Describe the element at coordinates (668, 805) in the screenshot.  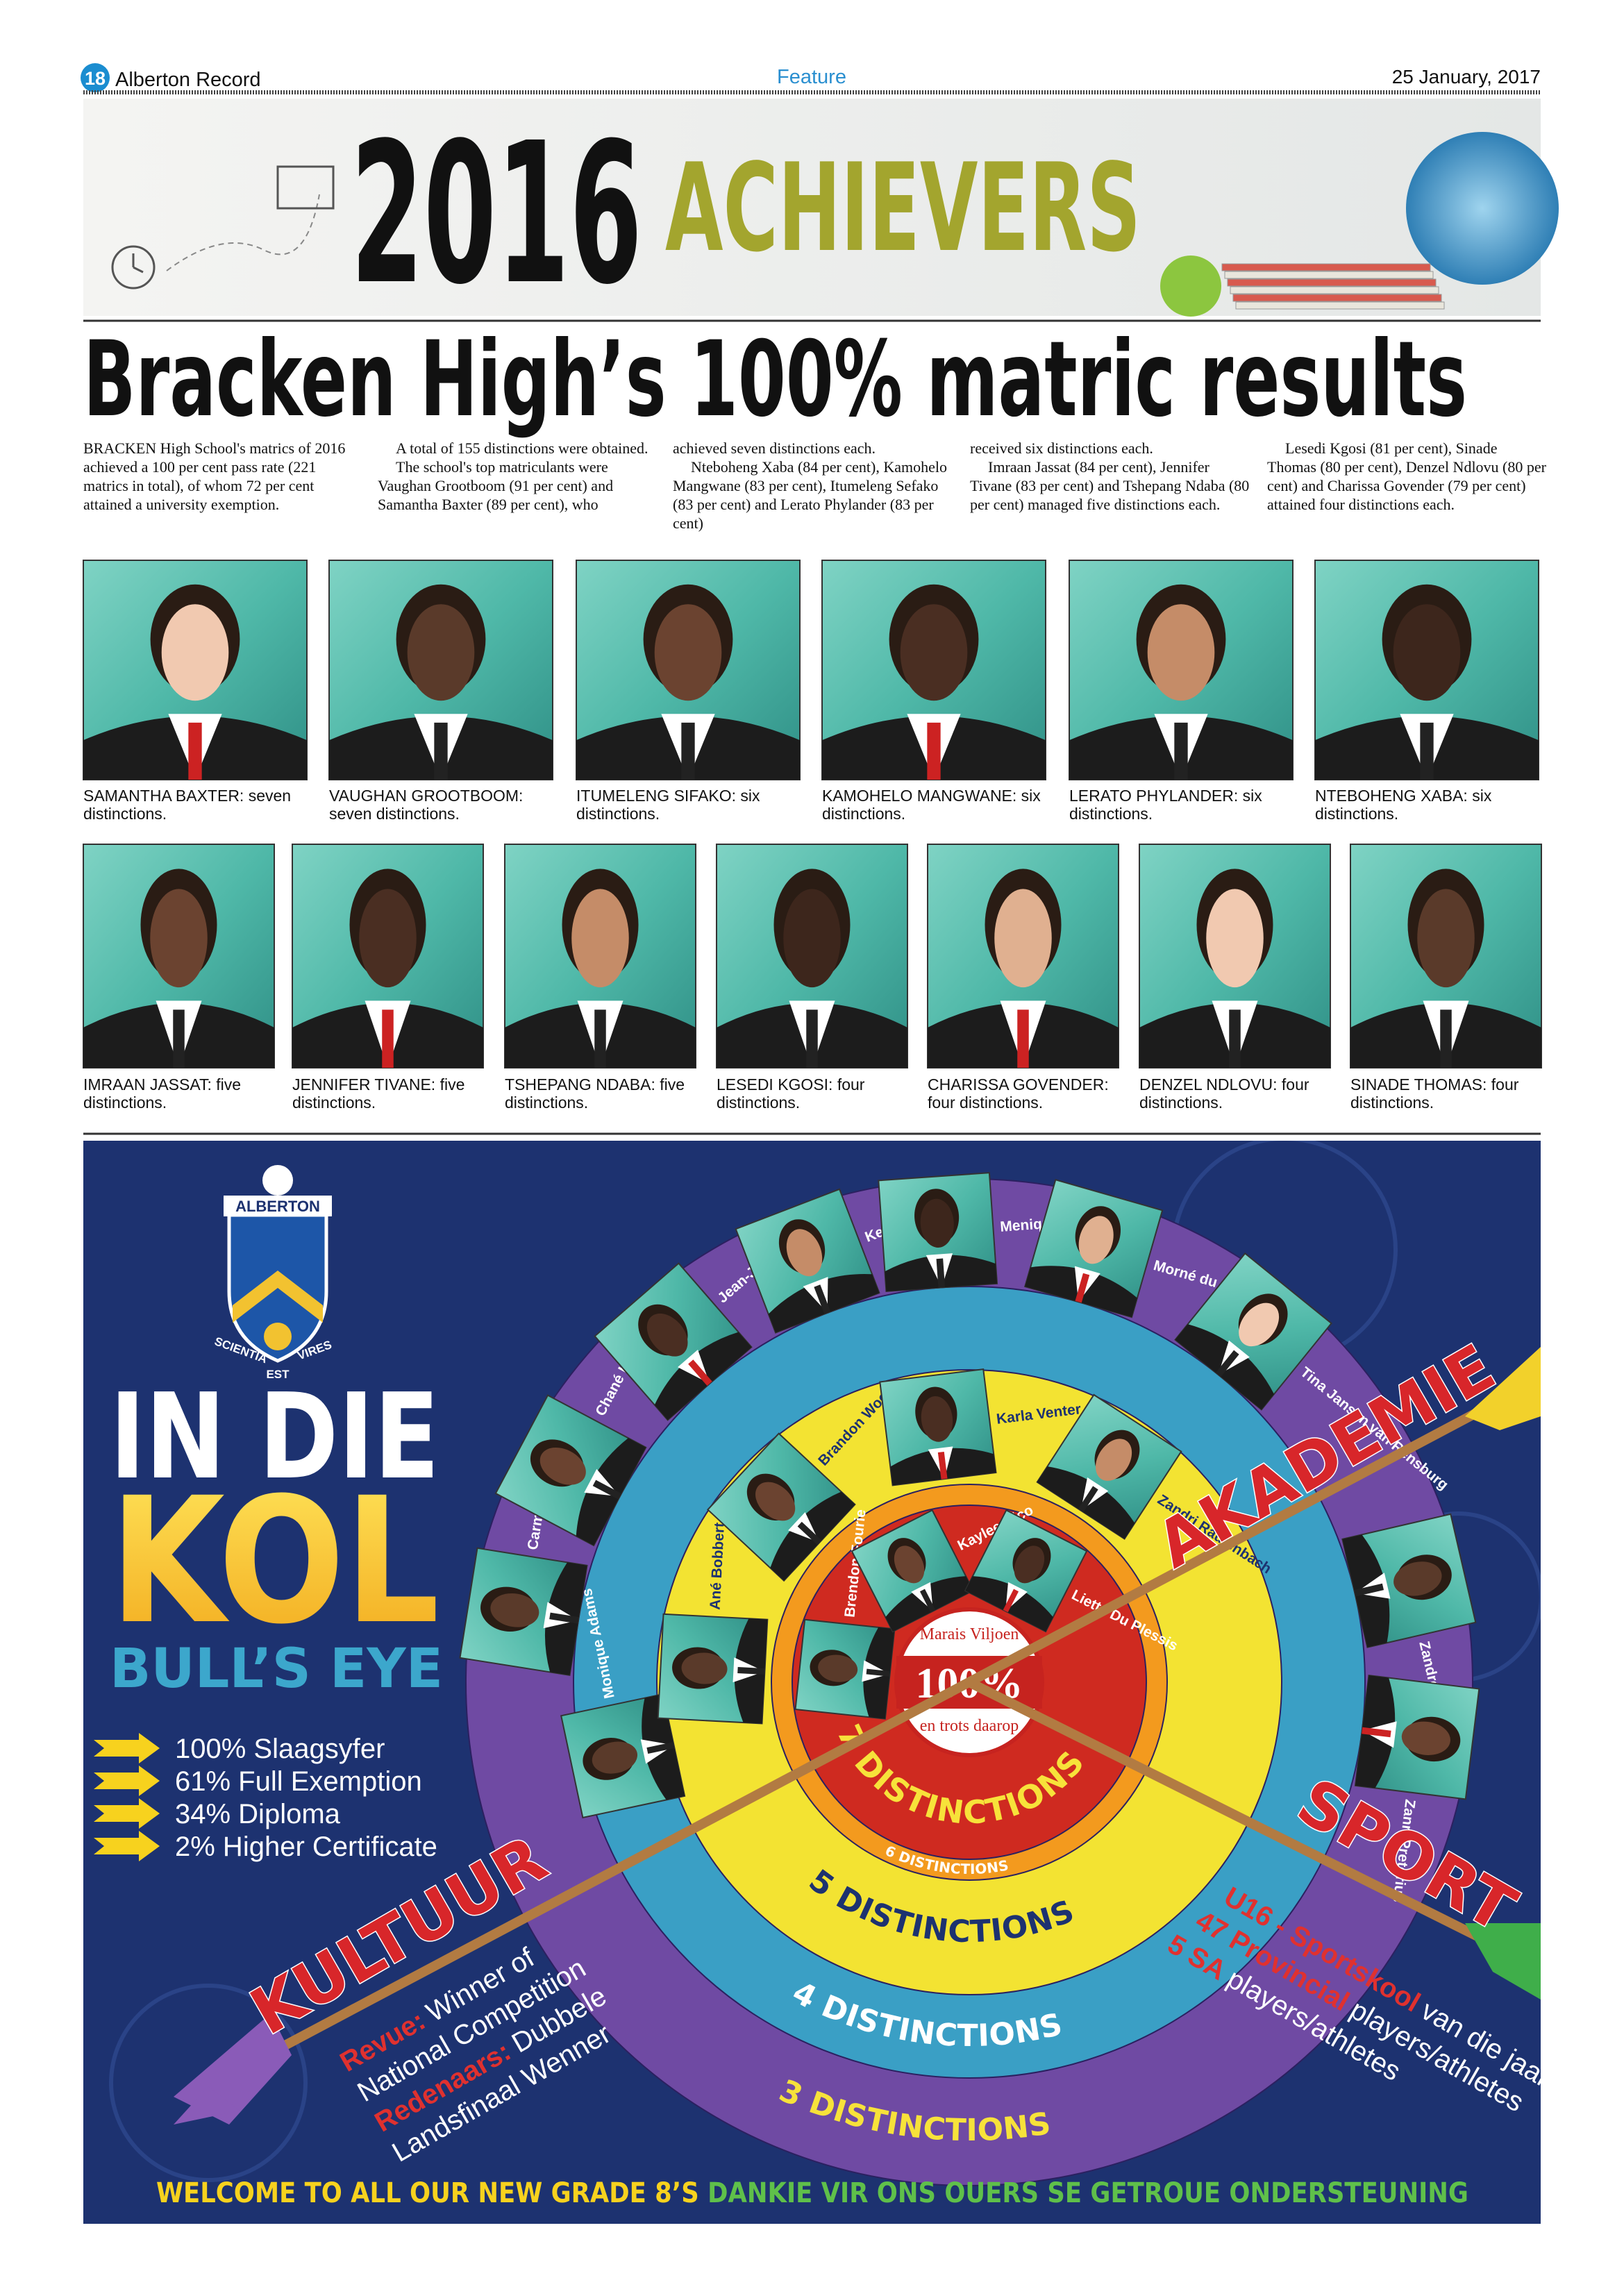
I see `photo-caption: ITUMELENG SIFAKO: six distinctions.` at that location.